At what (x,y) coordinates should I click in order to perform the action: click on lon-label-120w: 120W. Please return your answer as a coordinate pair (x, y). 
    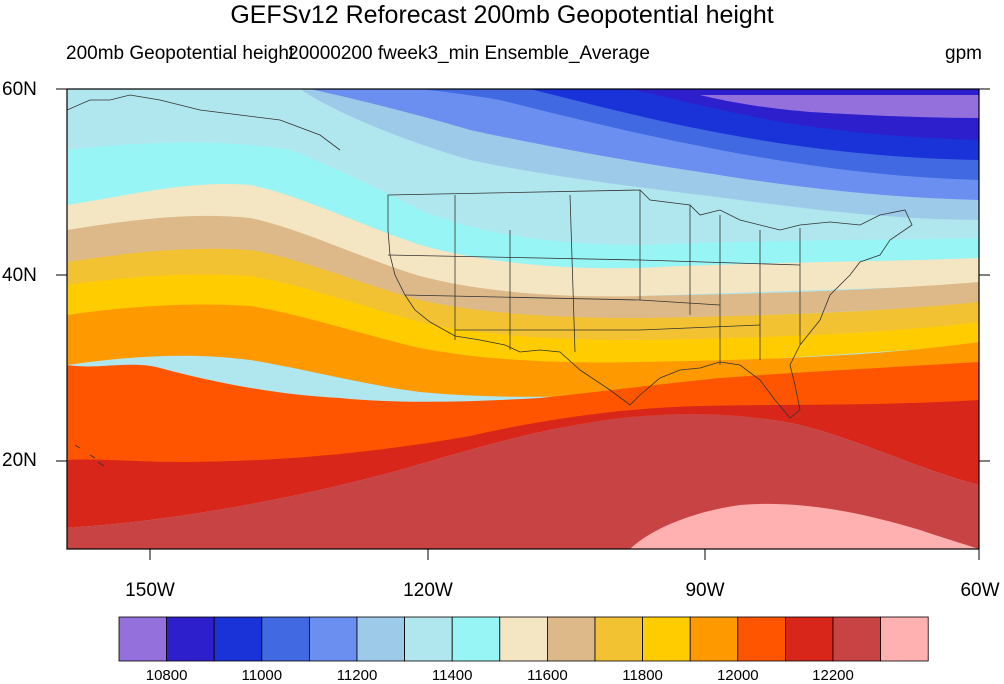
    Looking at the image, I should click on (428, 590).